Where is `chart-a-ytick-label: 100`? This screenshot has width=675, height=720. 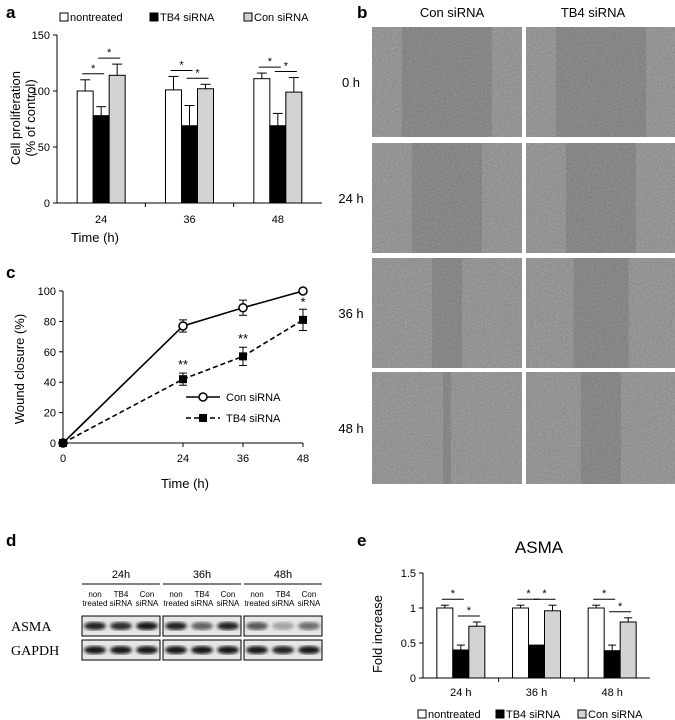
chart-a-ytick-label: 100 is located at coordinates (41, 92).